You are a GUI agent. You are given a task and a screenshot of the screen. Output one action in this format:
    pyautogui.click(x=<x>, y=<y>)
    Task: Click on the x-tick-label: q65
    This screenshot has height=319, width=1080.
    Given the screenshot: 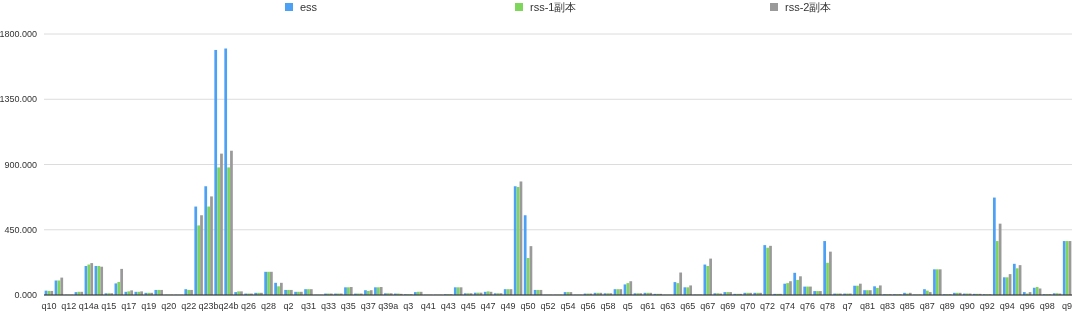 What is the action you would take?
    pyautogui.click(x=688, y=306)
    